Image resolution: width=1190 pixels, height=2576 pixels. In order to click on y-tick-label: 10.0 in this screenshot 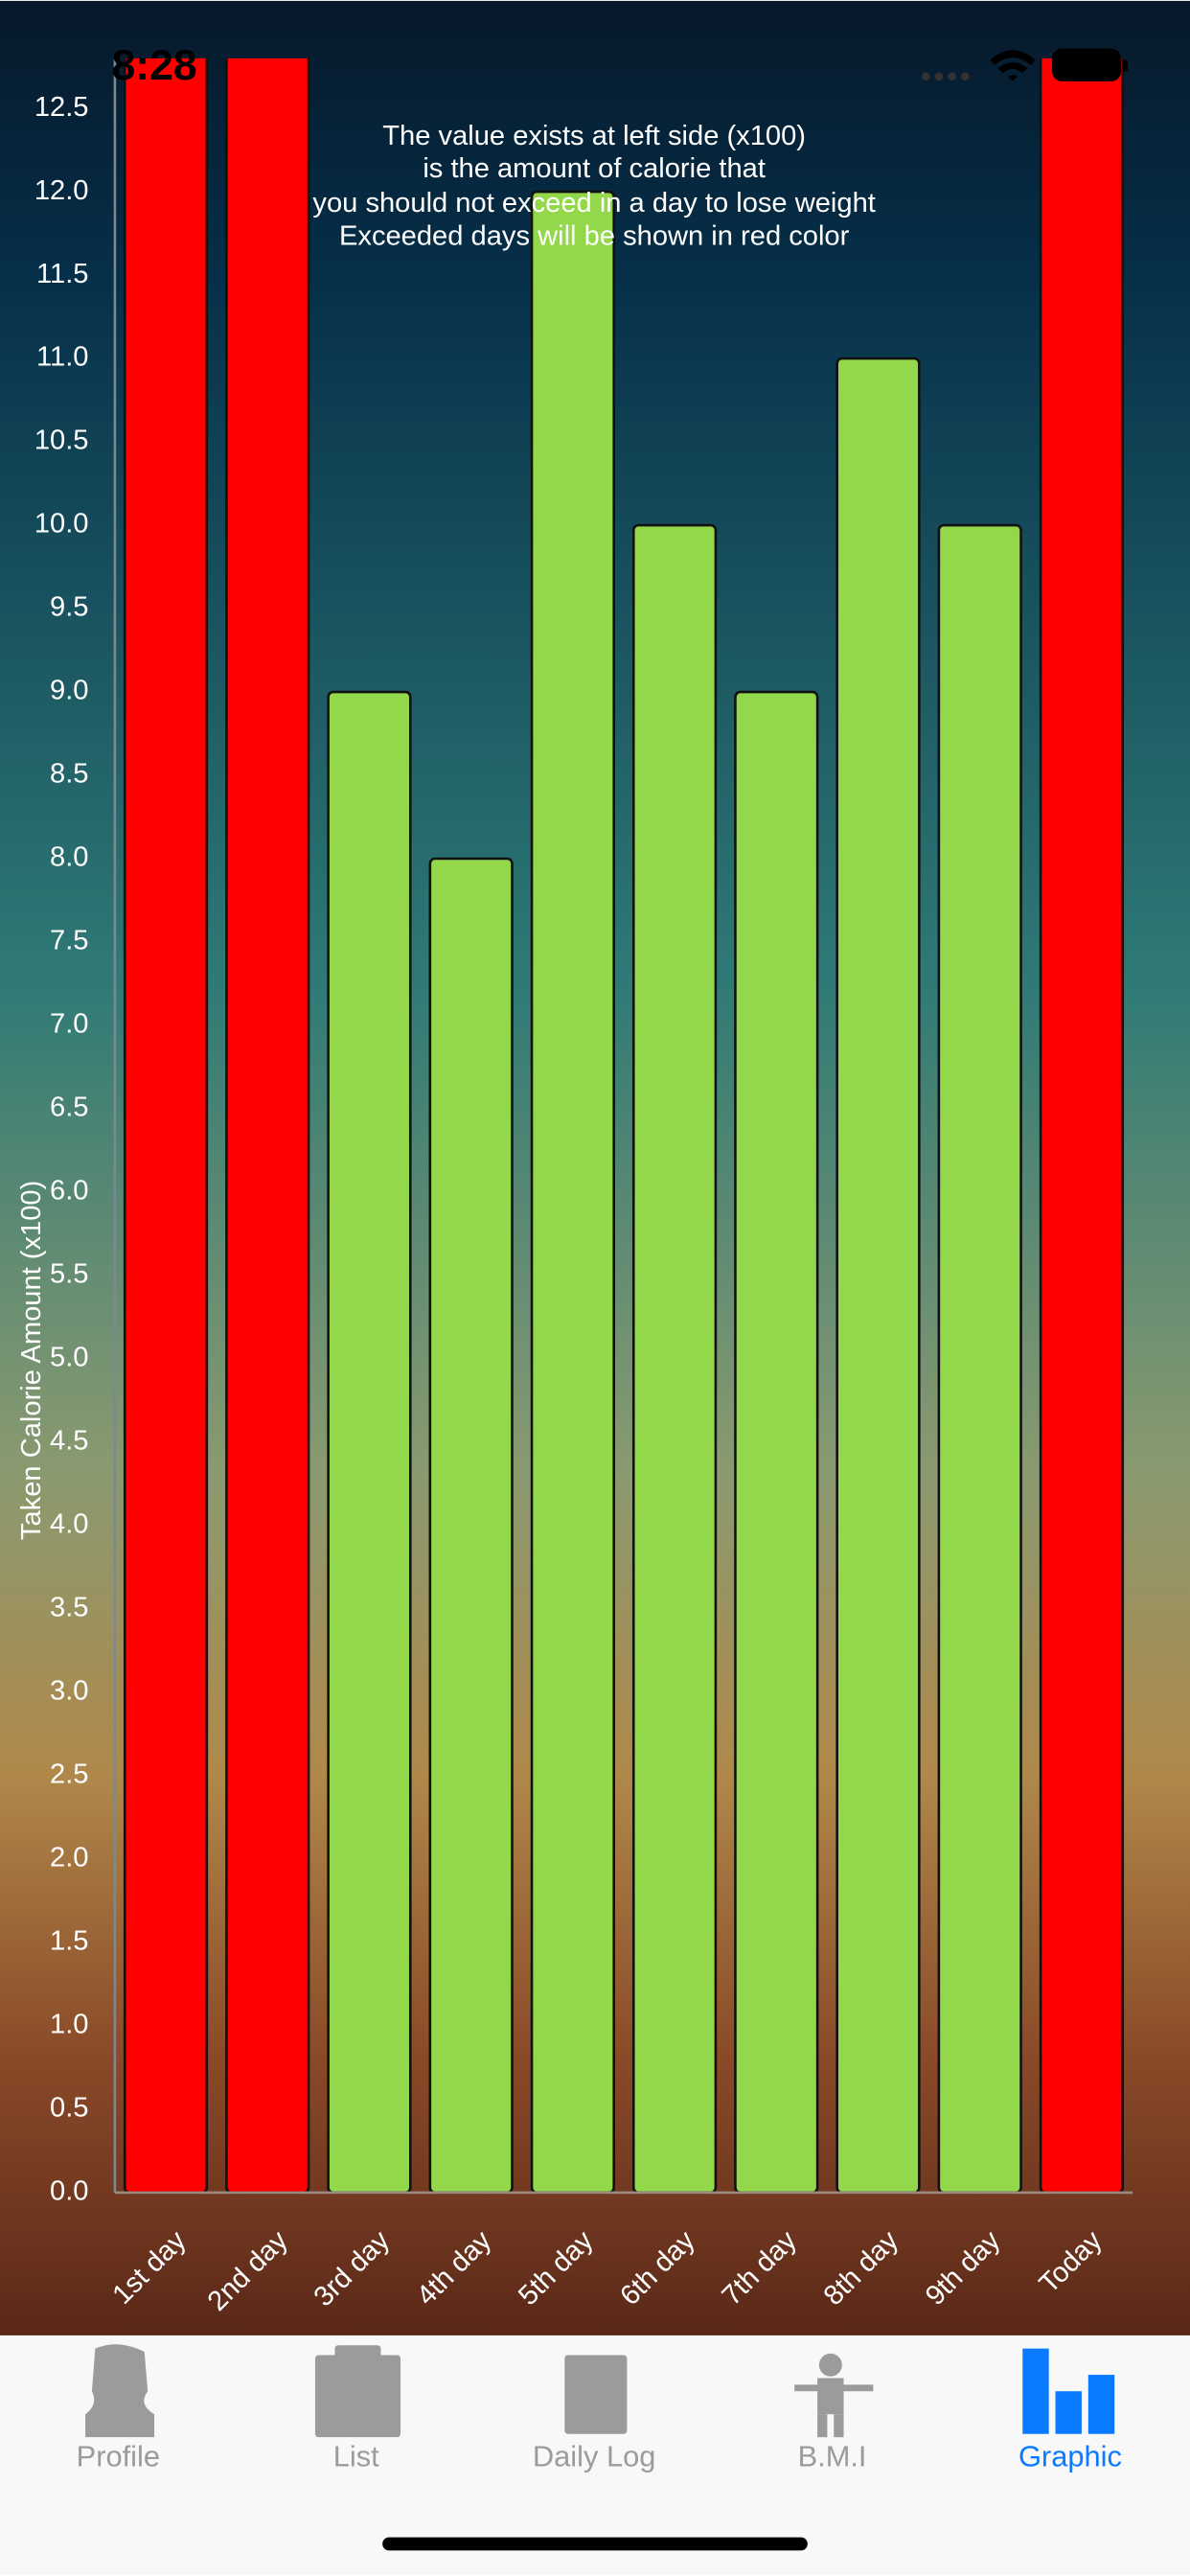, I will do `click(62, 525)`.